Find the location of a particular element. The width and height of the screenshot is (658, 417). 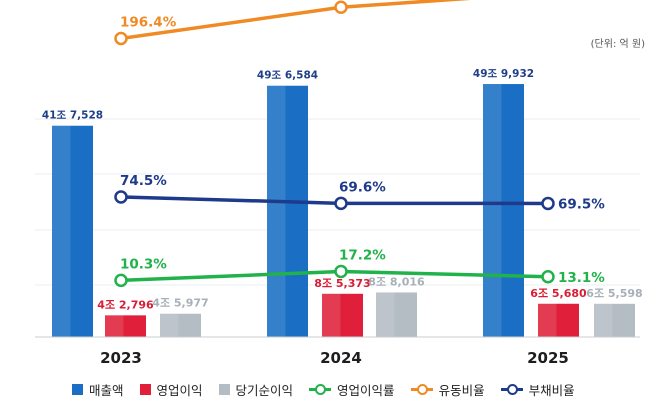

bar-label-당기순이익-2025: 6조 5,598 is located at coordinates (614, 293).